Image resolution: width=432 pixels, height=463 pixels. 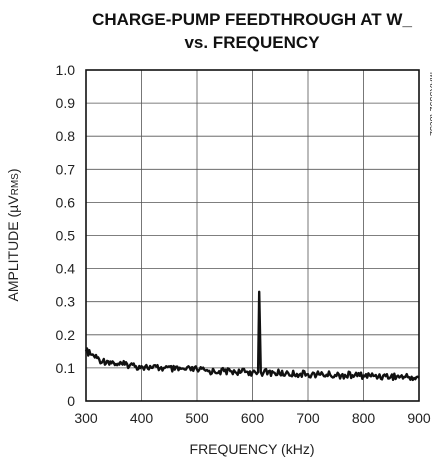 What do you see at coordinates (197, 418) in the screenshot?
I see `x-tick-label: 500` at bounding box center [197, 418].